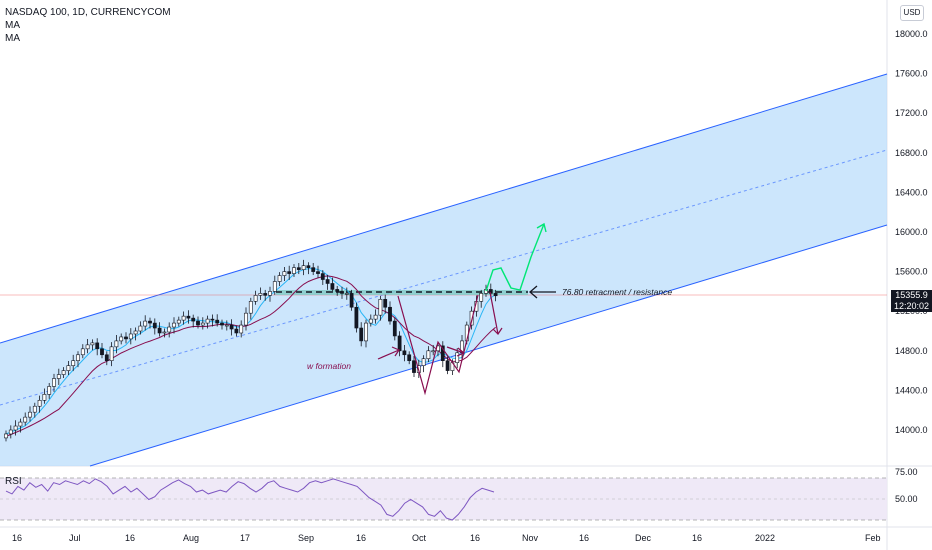 The image size is (932, 550). I want to click on currency-button: USD, so click(912, 13).